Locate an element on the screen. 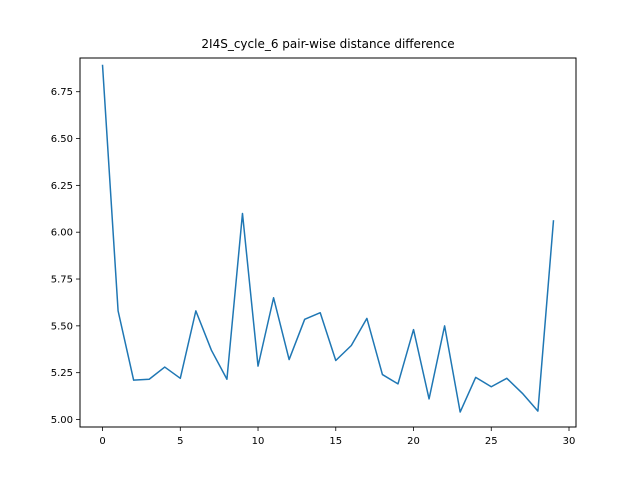 The height and width of the screenshot is (480, 640). x-tick-label: 30 is located at coordinates (569, 441).